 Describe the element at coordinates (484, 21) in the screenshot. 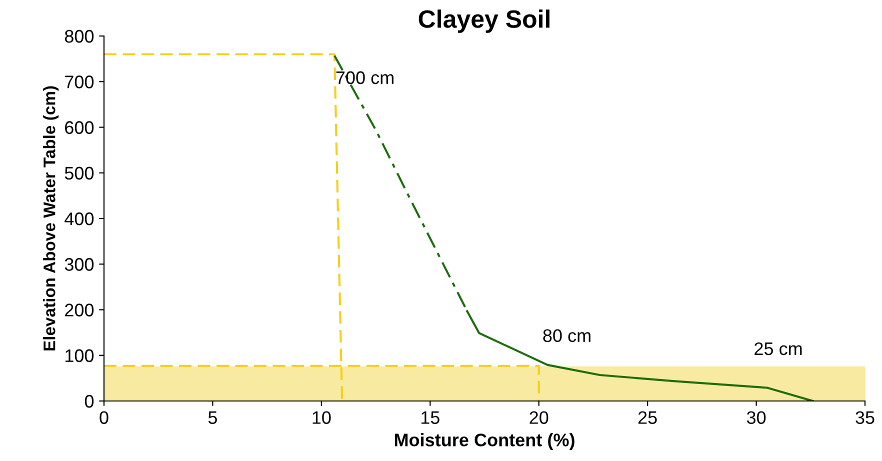

I see `chart-title: Clayey Soil` at that location.